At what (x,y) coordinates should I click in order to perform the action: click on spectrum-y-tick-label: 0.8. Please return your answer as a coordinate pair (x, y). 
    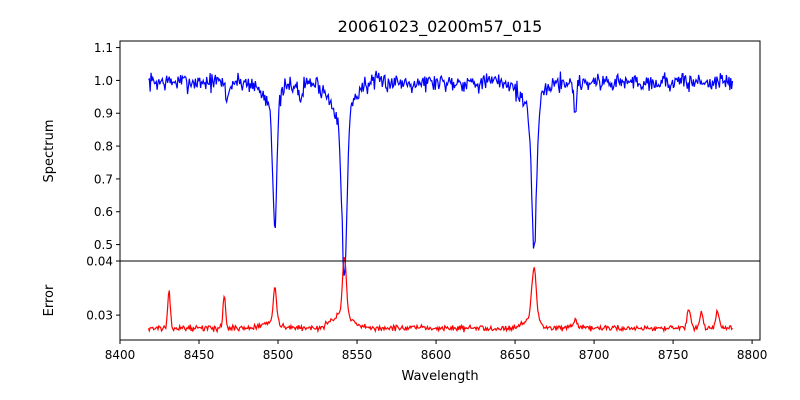
    Looking at the image, I should click on (103, 147).